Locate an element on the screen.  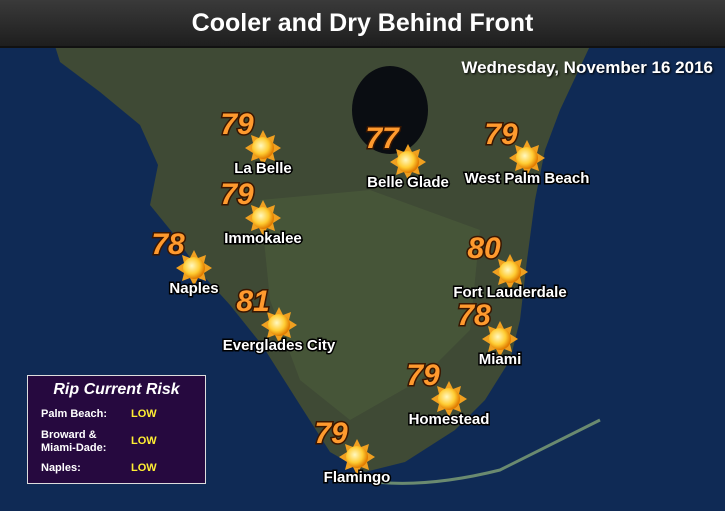
city-name: Everglades City is located at coordinates (279, 345).